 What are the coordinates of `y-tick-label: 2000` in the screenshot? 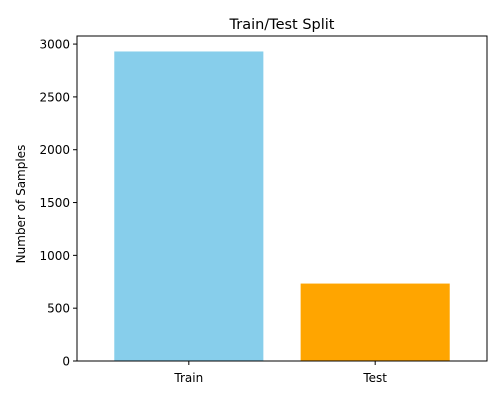 It's located at (54, 150).